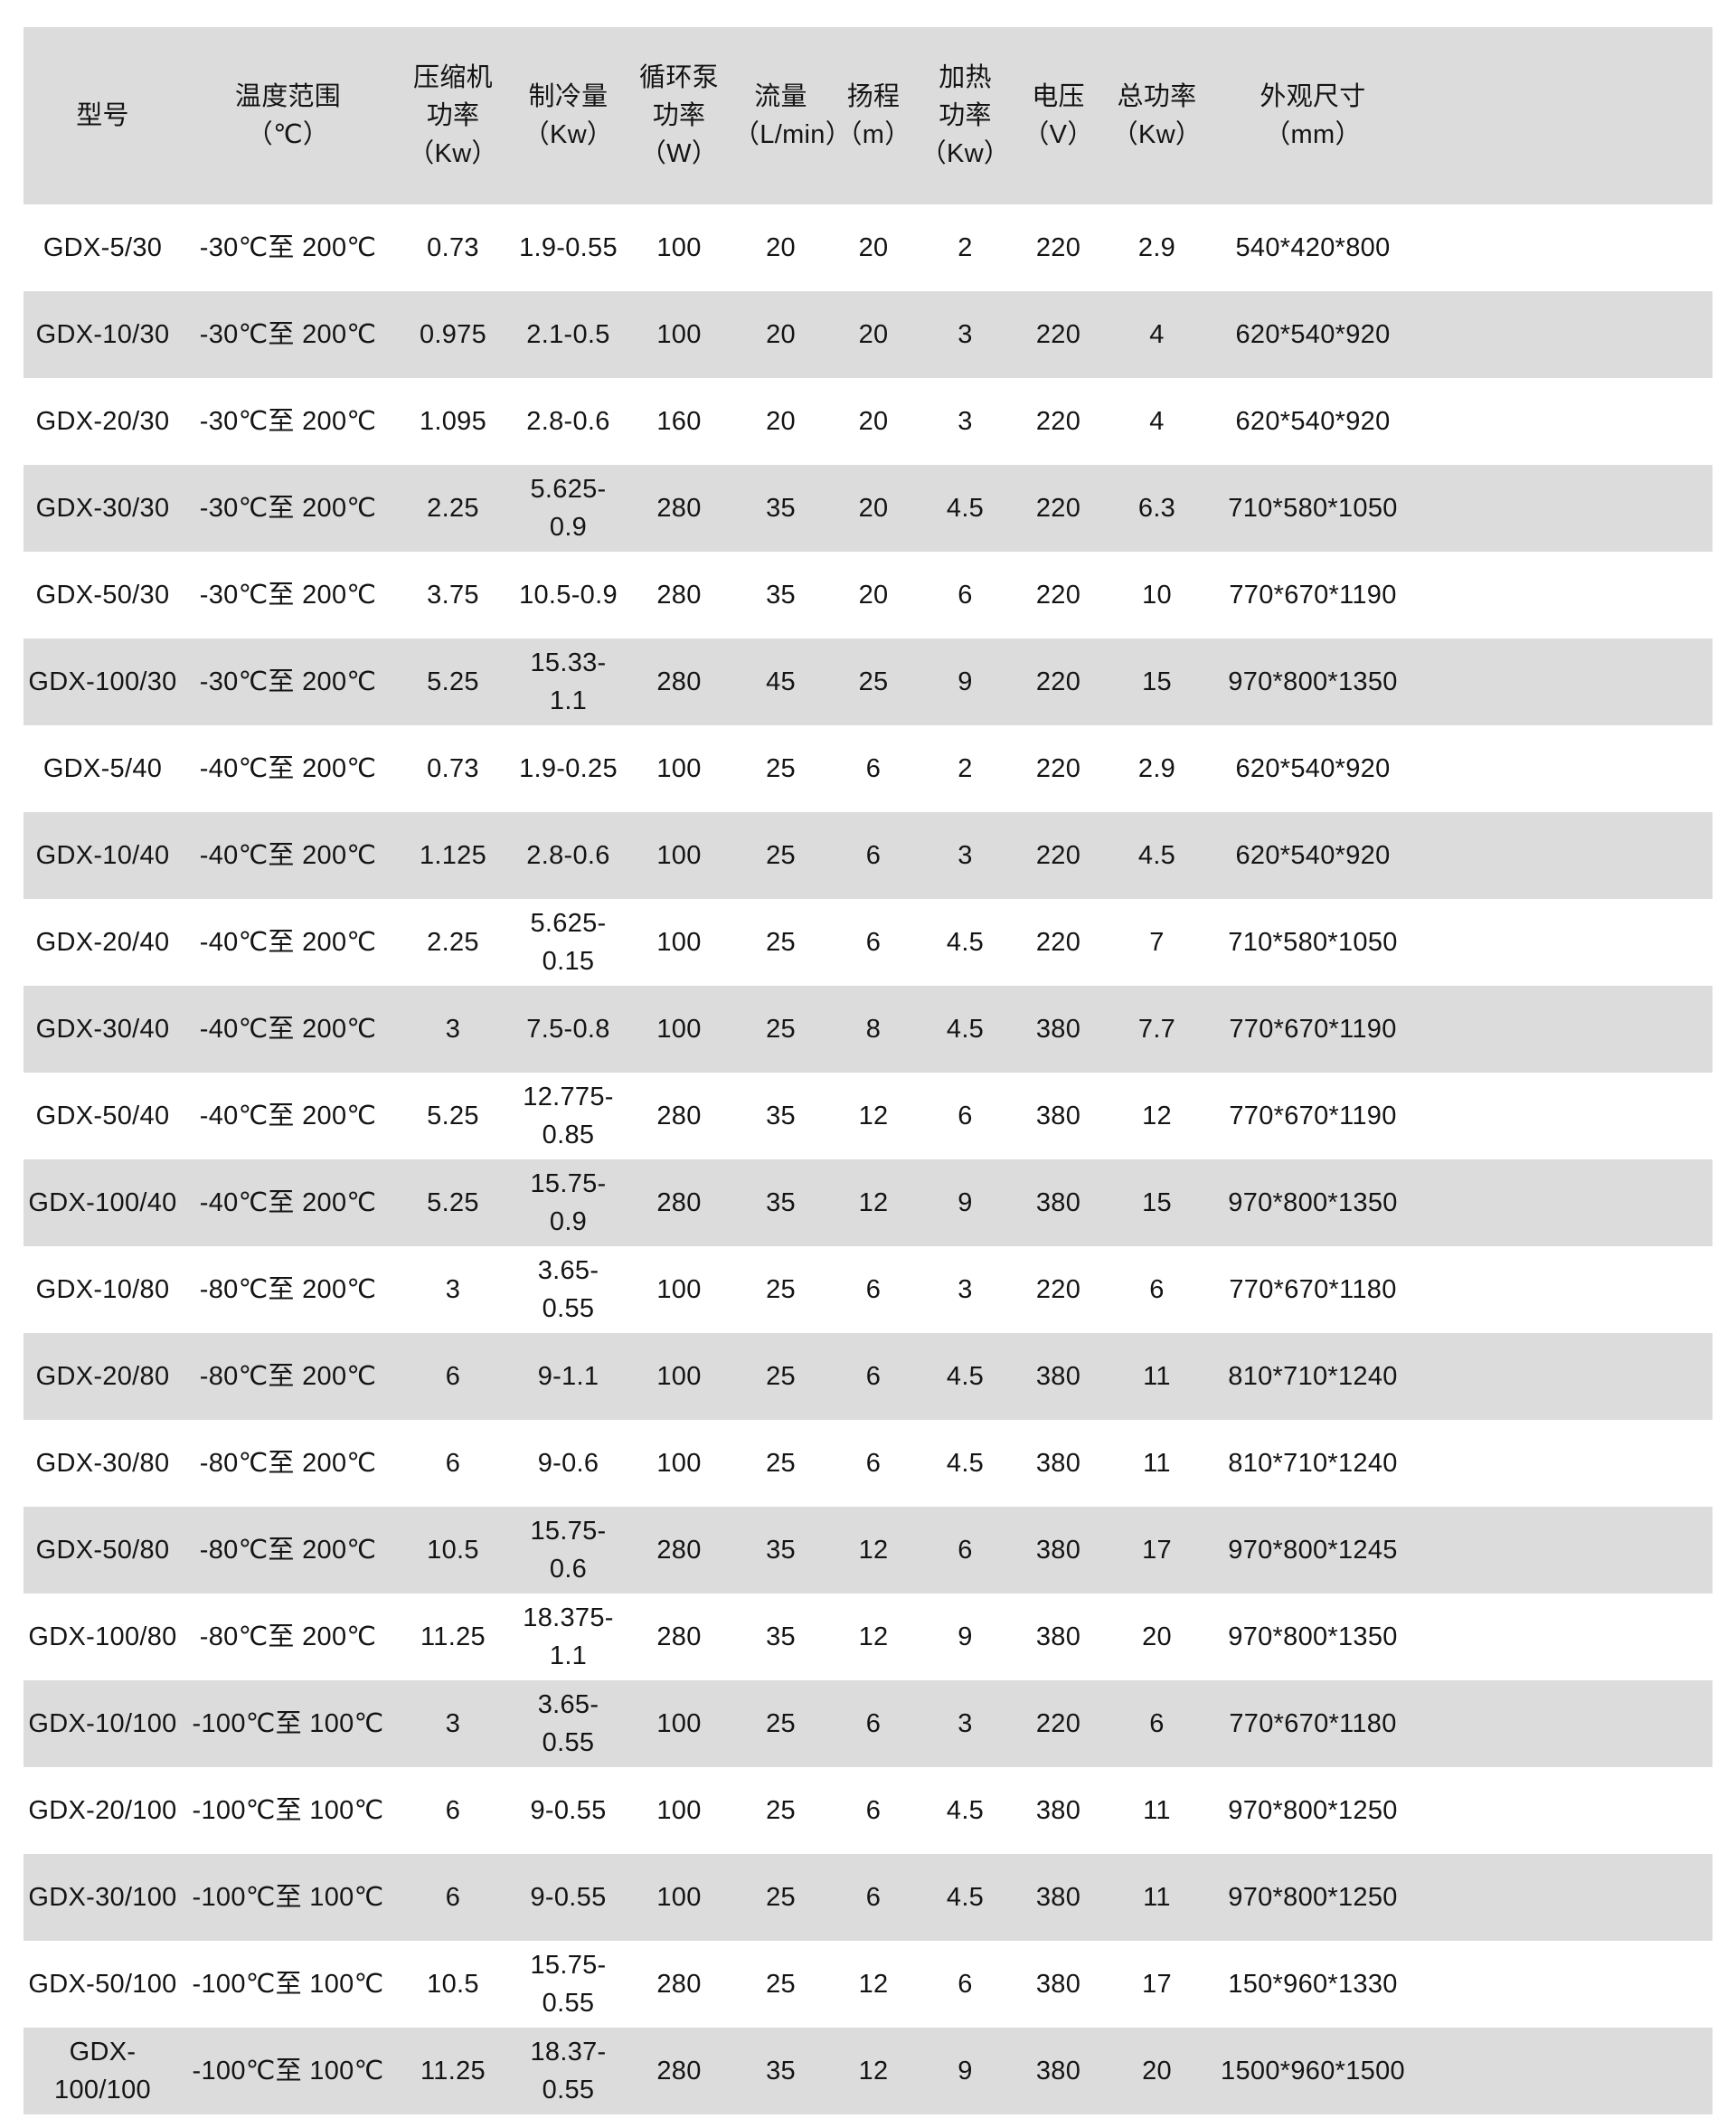 This screenshot has height=2128, width=1736. Describe the element at coordinates (102, 1550) in the screenshot. I see `cell-model: GDX-50/80` at that location.